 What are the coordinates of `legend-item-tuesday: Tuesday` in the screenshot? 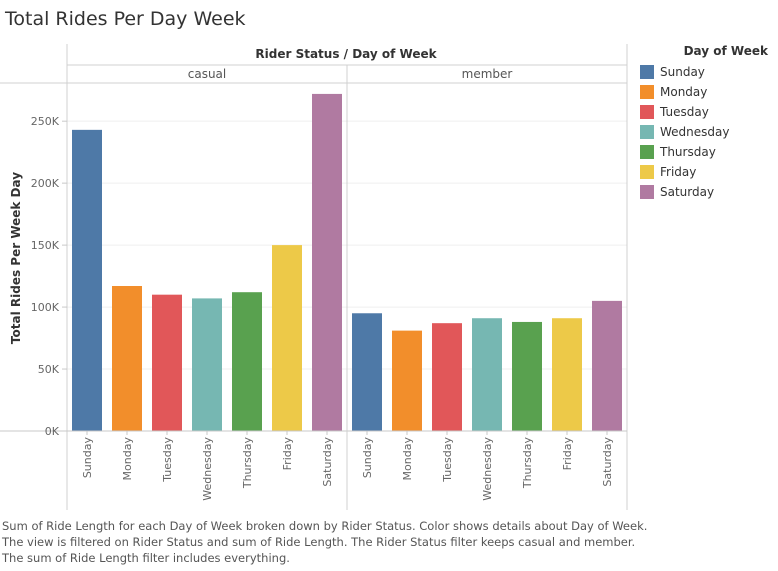 It's located at (705, 112).